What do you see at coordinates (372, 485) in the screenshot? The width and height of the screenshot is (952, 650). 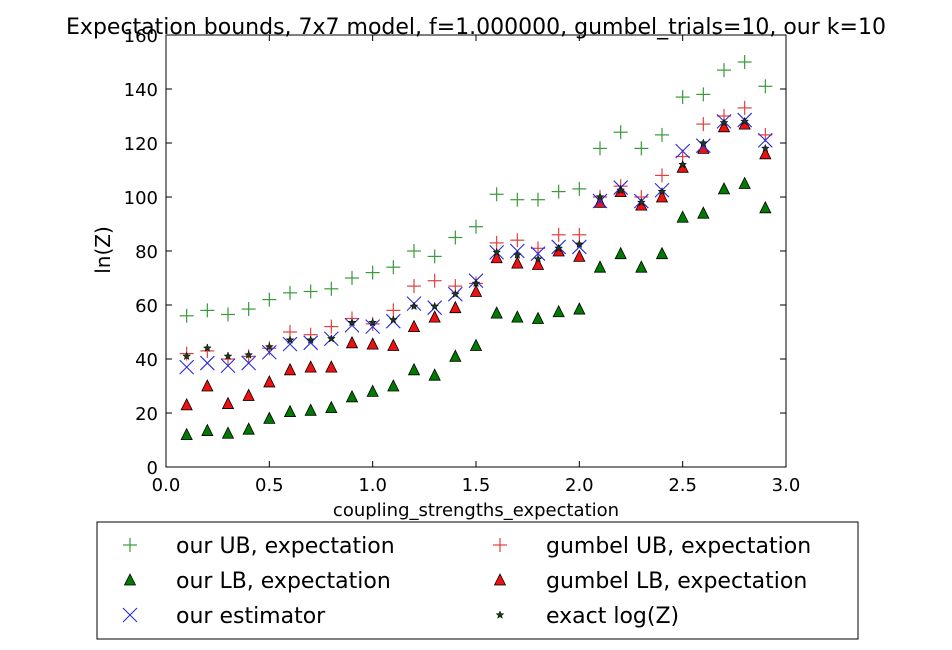 I see `x-tick-label: 1.0` at bounding box center [372, 485].